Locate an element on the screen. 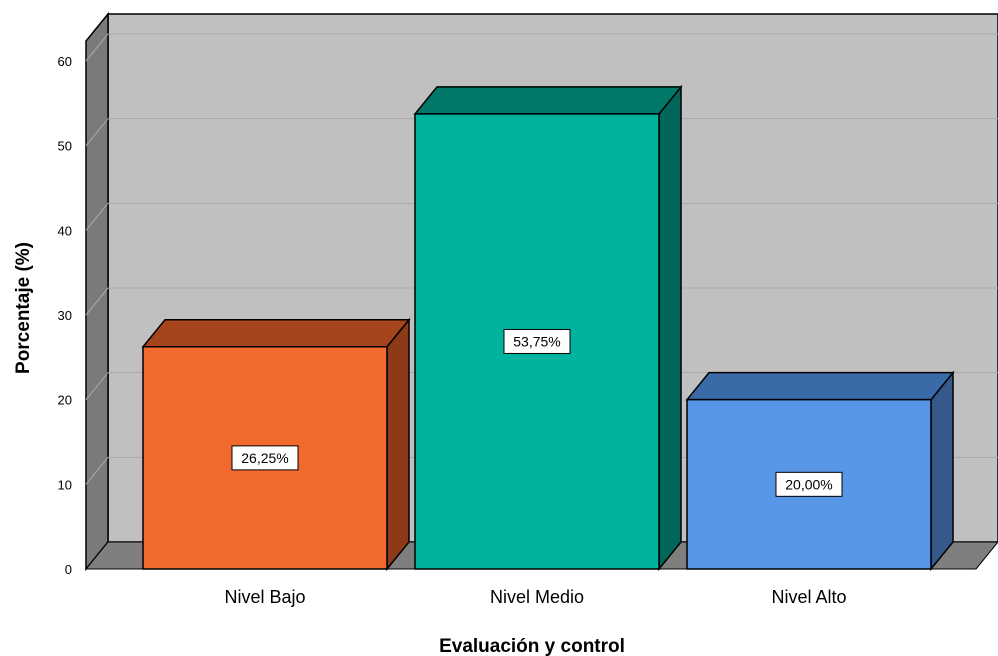  data-label-text: 26,25% is located at coordinates (264, 458).